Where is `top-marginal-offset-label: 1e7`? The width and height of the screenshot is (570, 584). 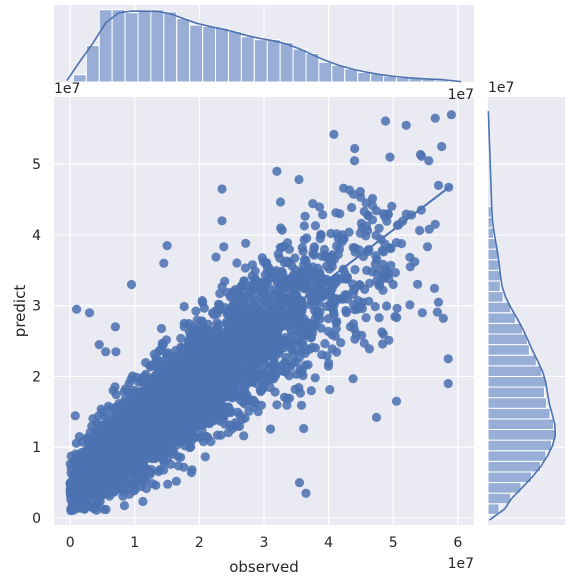
top-marginal-offset-label: 1e7 is located at coordinates (461, 95).